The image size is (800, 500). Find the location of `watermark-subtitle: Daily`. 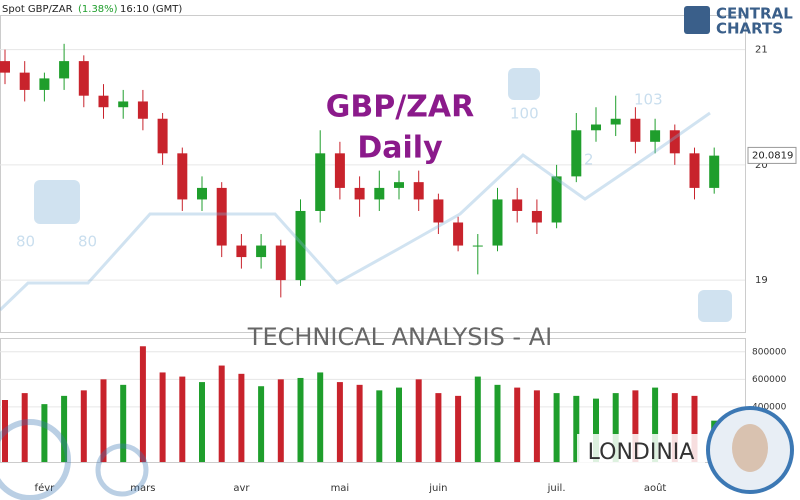

watermark-subtitle: Daily is located at coordinates (400, 148).